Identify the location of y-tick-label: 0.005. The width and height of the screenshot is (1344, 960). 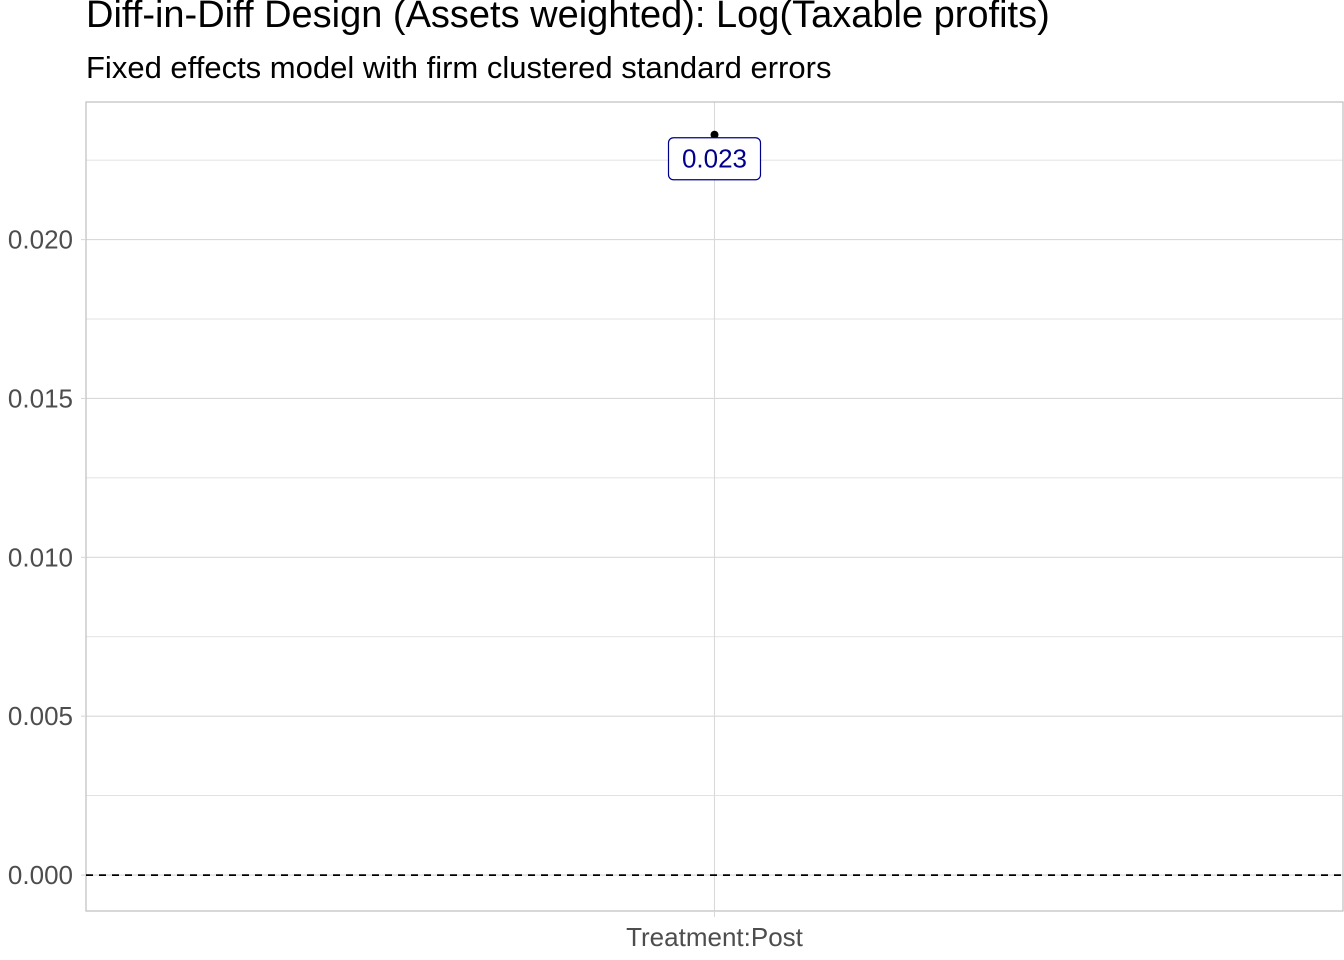
(40, 716).